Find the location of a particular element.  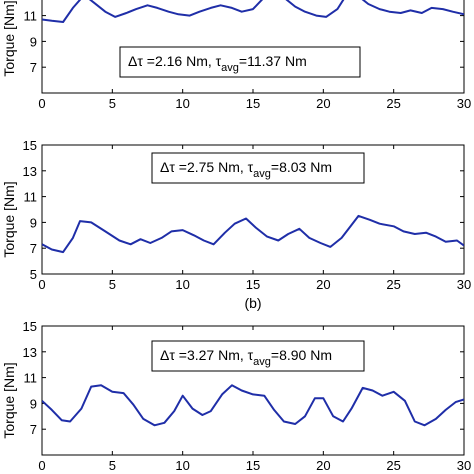

annotation-text: Δτ =2.16 Nm, τavg=11.37 Nm is located at coordinates (217, 63).